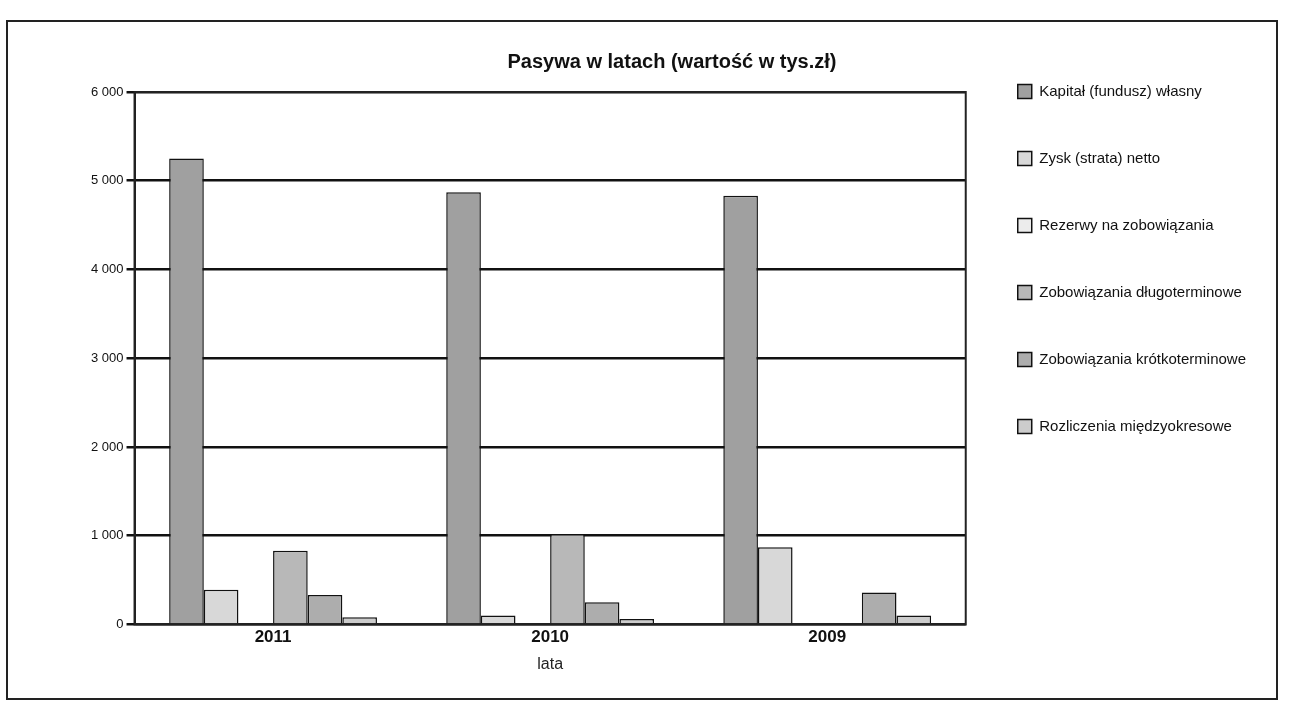 This screenshot has height=720, width=1291. What do you see at coordinates (107, 180) in the screenshot?
I see `y-tick-label: 5 000` at bounding box center [107, 180].